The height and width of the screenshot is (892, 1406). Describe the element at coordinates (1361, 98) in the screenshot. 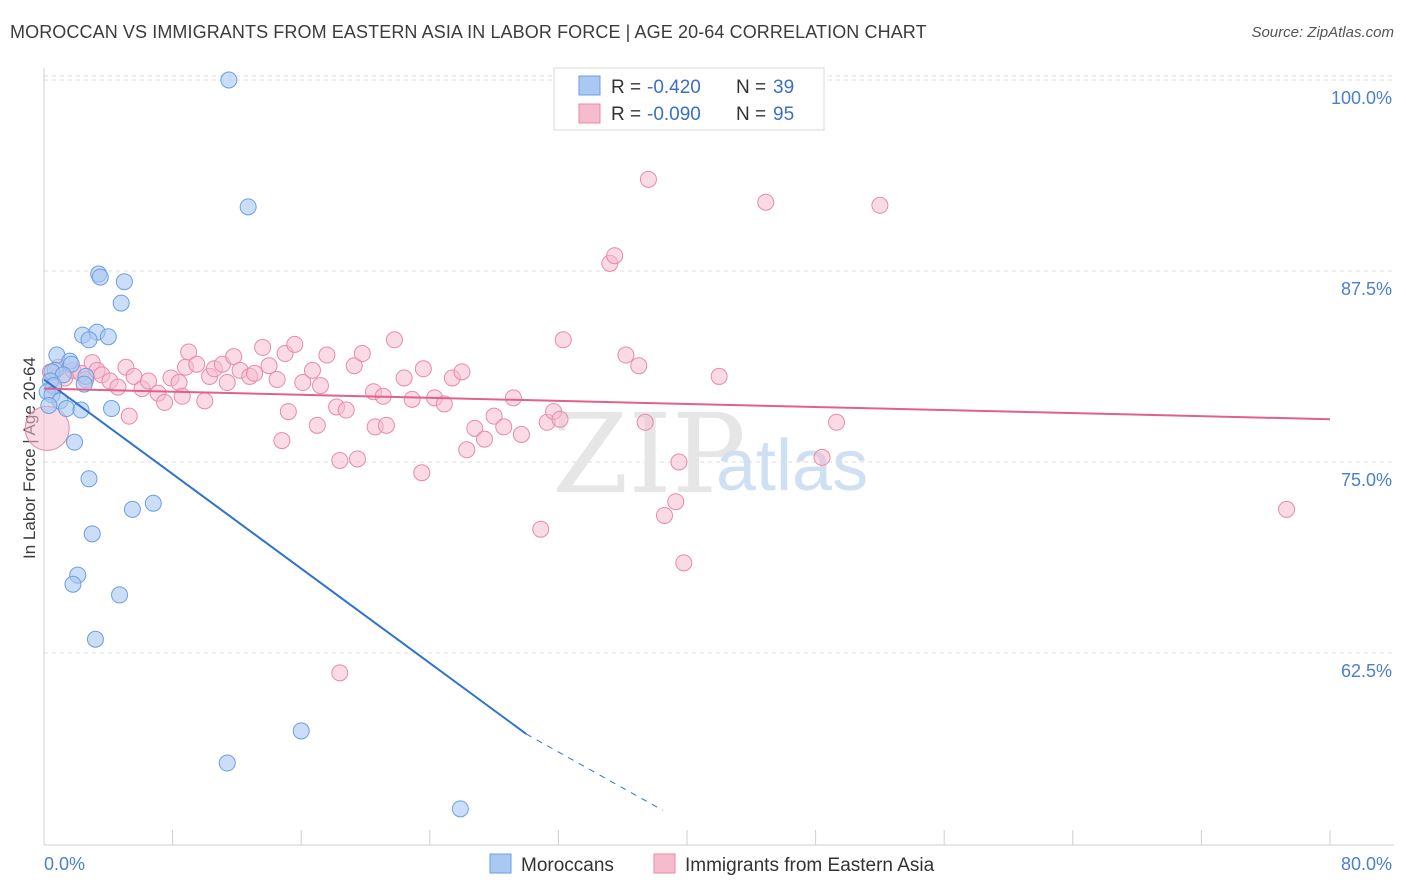

I see `y-tick-label-0: 100.0%` at that location.